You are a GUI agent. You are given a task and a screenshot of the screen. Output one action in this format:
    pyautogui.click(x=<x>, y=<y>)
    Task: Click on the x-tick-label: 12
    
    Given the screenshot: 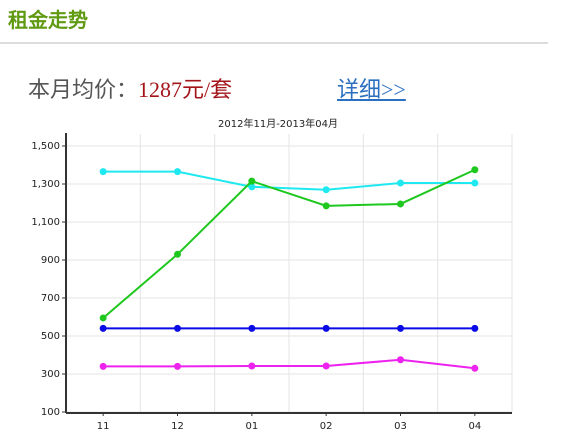 What is the action you would take?
    pyautogui.click(x=177, y=426)
    